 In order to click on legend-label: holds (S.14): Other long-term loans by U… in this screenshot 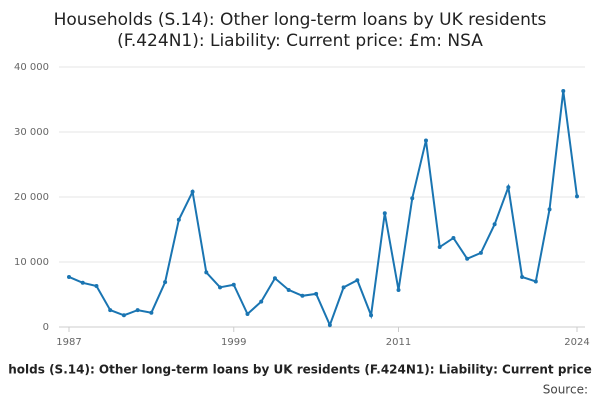, I will do `click(299, 370)`.